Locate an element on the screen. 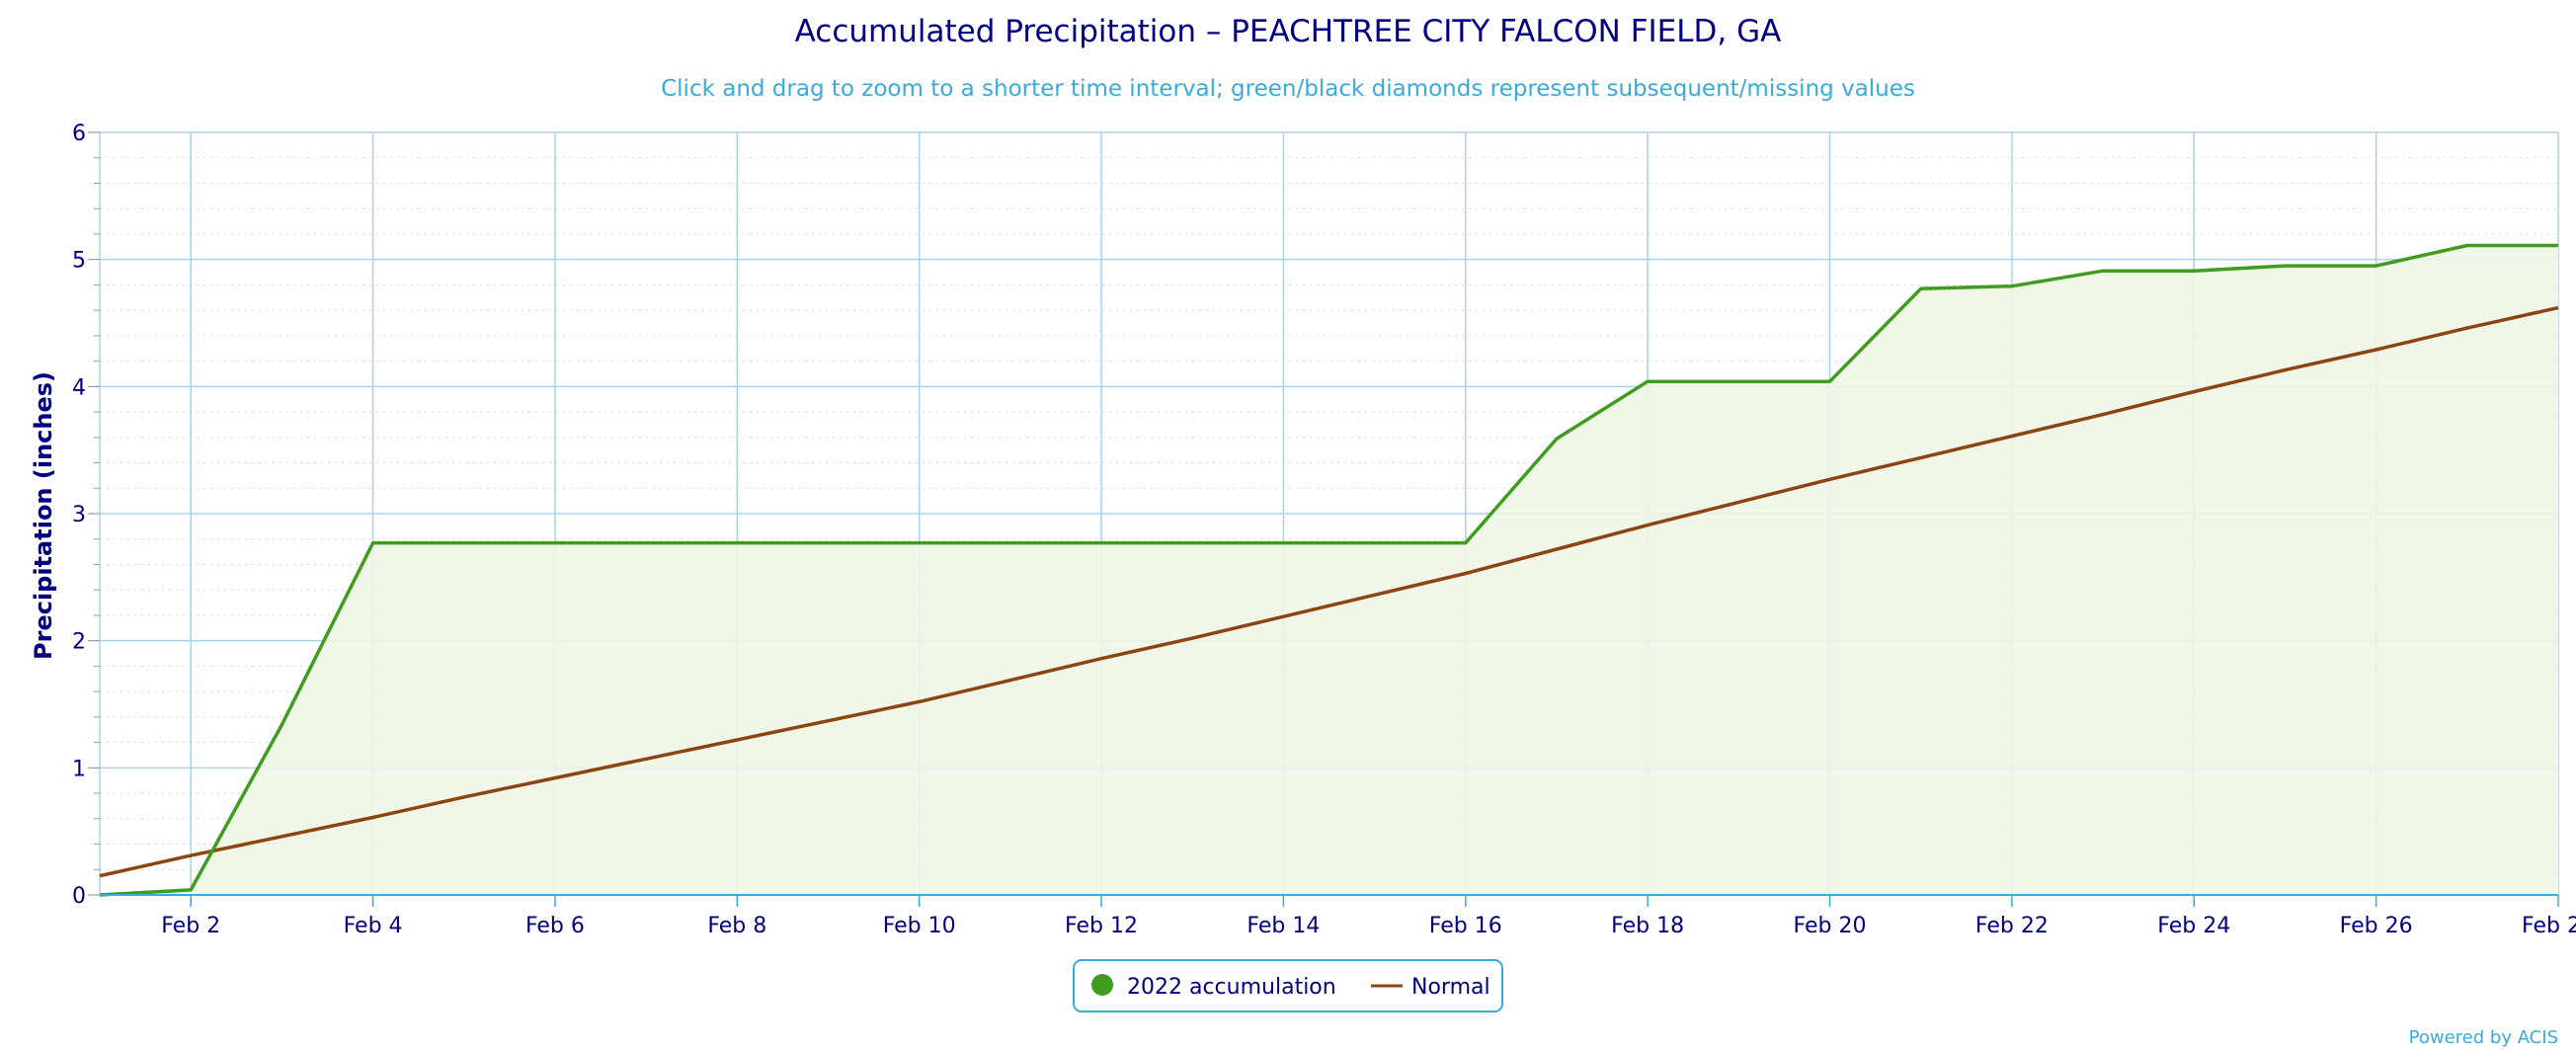 This screenshot has width=2576, height=1053. x-tick-label: Feb 18 is located at coordinates (1647, 926).